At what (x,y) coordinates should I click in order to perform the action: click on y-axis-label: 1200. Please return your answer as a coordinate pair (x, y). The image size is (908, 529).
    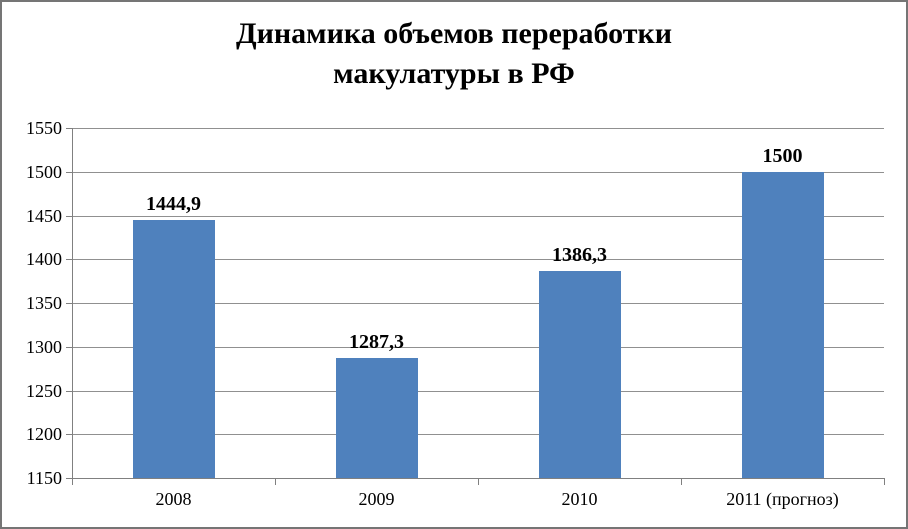
    Looking at the image, I should click on (44, 434).